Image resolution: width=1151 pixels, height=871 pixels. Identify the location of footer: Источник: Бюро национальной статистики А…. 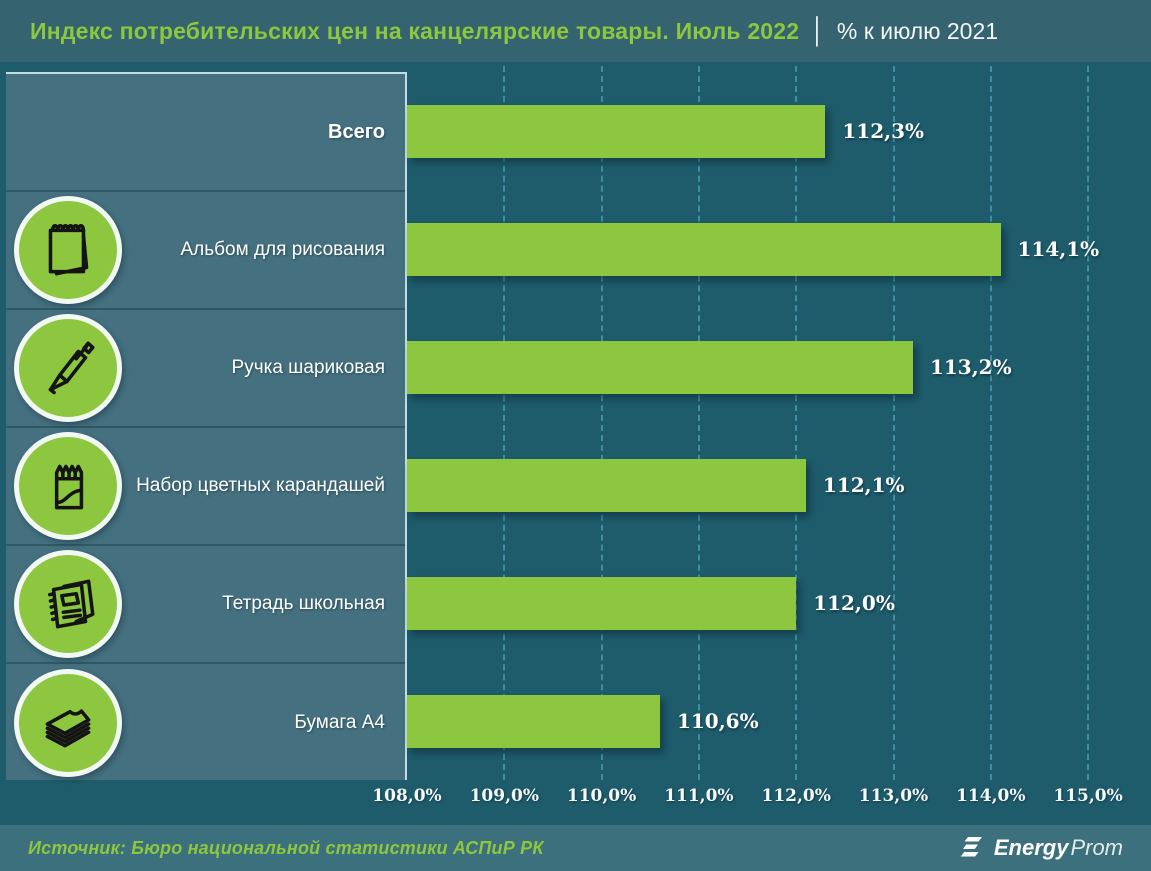
(575, 848).